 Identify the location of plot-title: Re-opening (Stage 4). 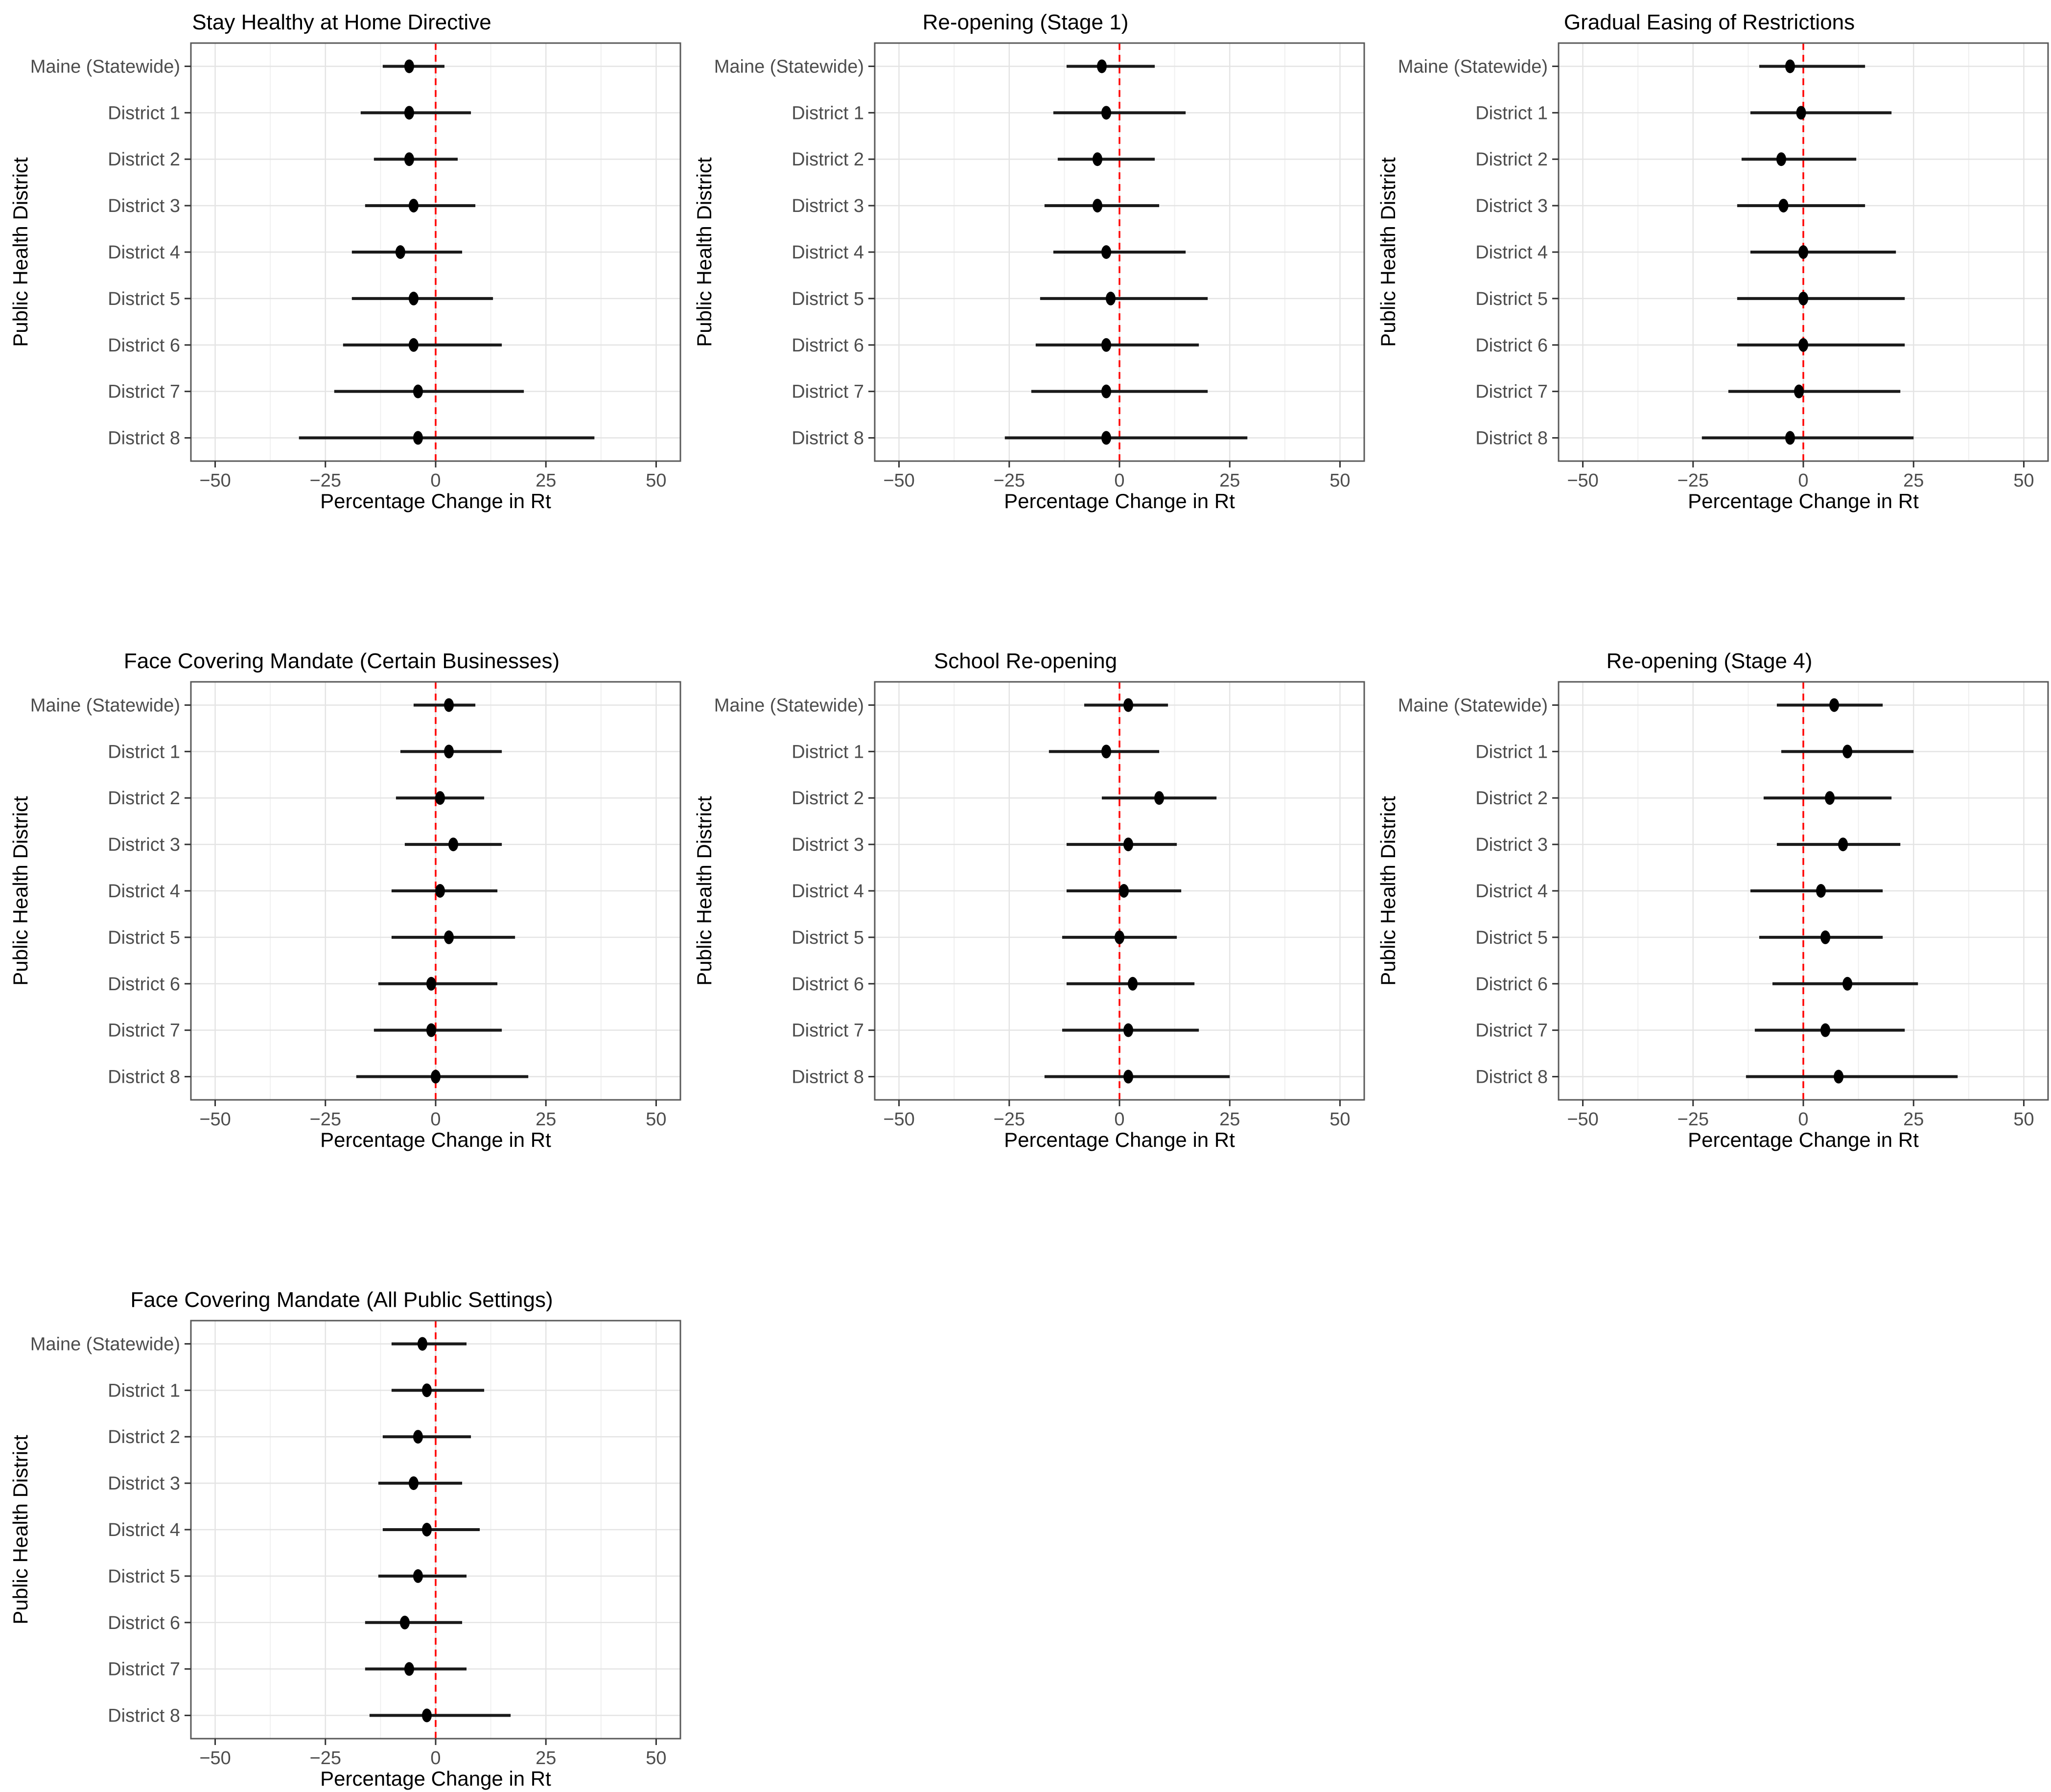
(1710, 661).